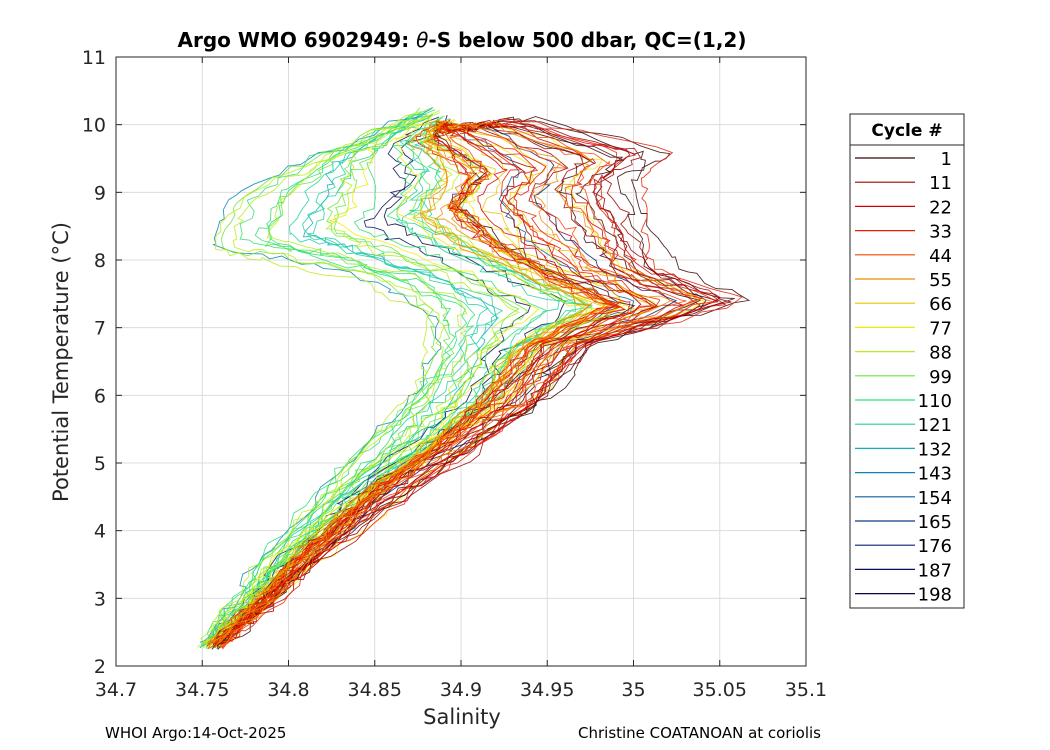 This screenshot has width=1050, height=750. What do you see at coordinates (935, 425) in the screenshot?
I see `legend-label-121: 121` at bounding box center [935, 425].